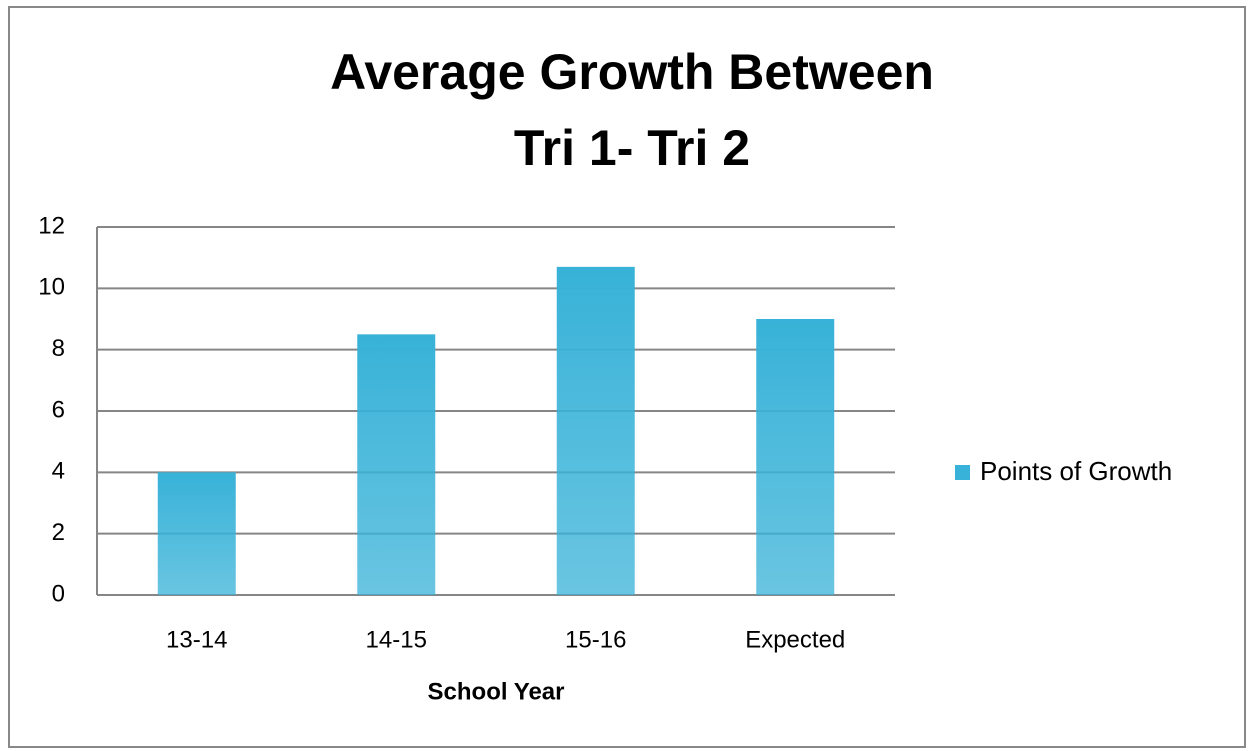 The height and width of the screenshot is (751, 1249). I want to click on chart-title: Average Growth Between, so click(632, 72).